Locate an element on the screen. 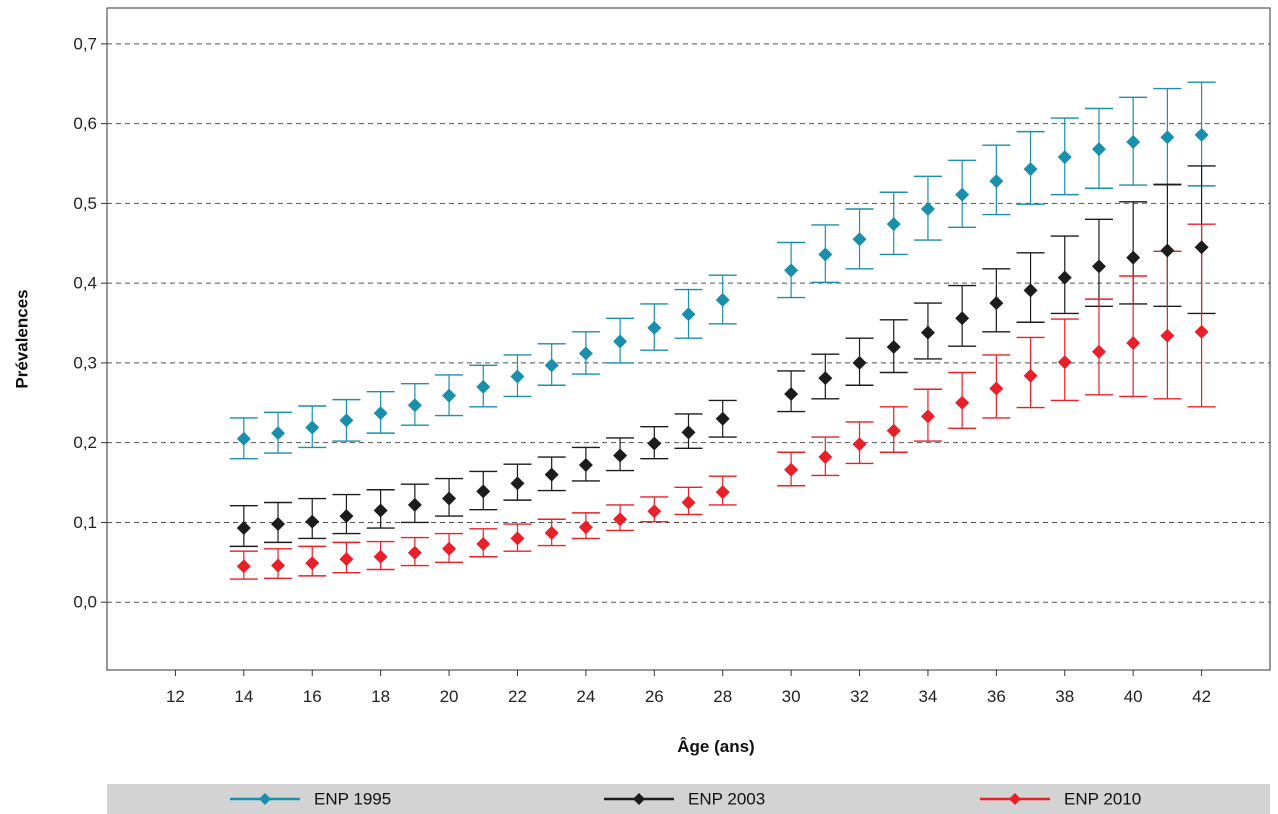  y-axis-title: Prévalences is located at coordinates (22, 338).